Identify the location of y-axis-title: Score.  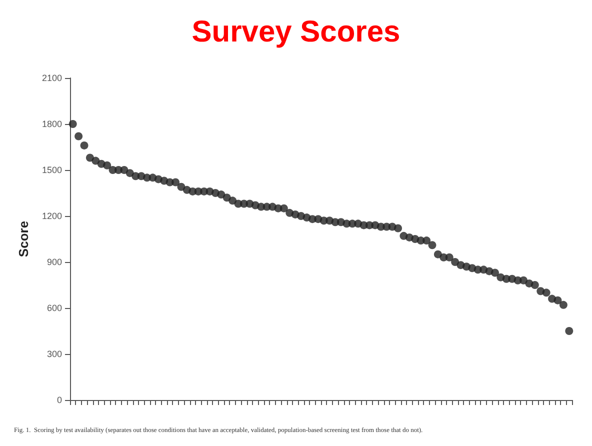
(23, 239).